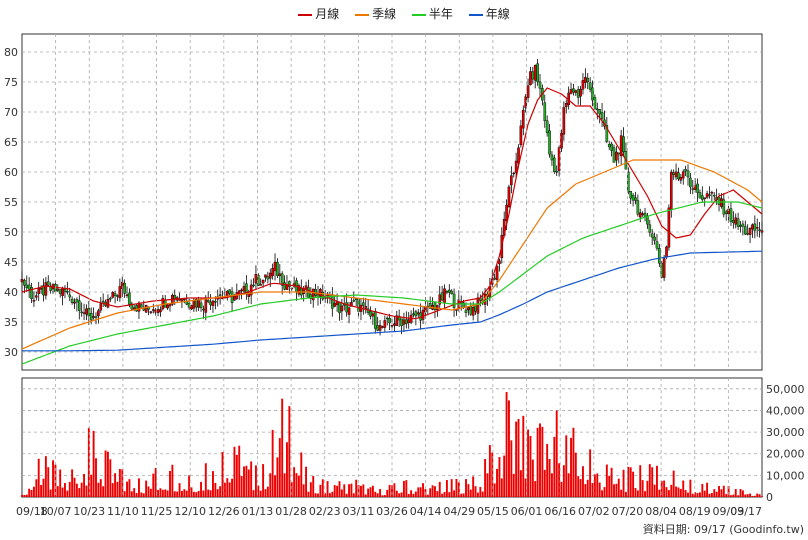  I want to click on date-tick-label: 08/19, so click(695, 511).